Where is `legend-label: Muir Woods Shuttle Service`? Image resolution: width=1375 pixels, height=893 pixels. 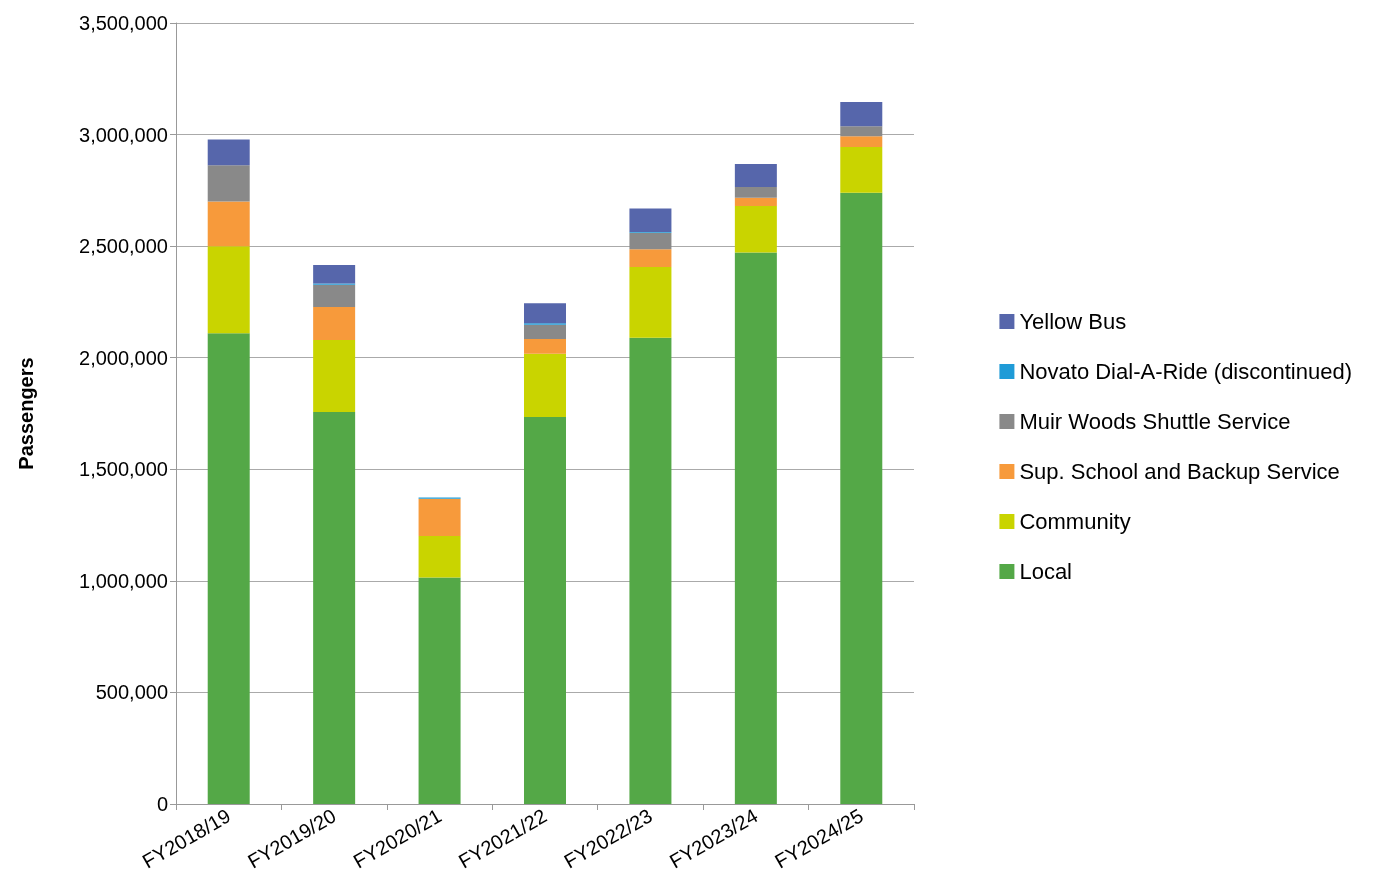
legend-label: Muir Woods Shuttle Service is located at coordinates (1155, 421).